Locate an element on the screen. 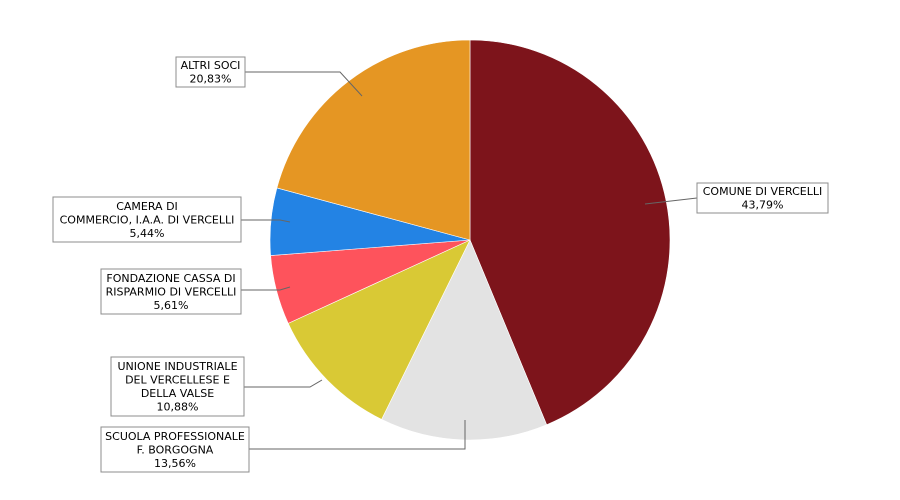 Image resolution: width=900 pixels, height=500 pixels. slice-label-5-line-1: CAMERA DI is located at coordinates (147, 206).